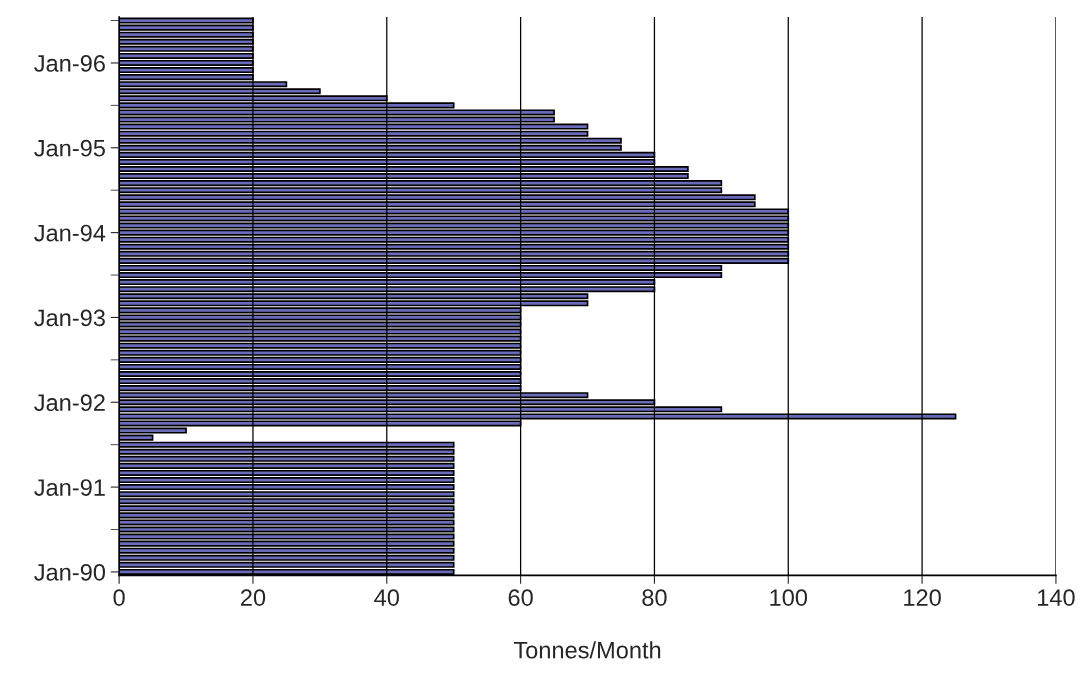  Describe the element at coordinates (69, 403) in the screenshot. I see `y-tick-label: Jan-92` at that location.